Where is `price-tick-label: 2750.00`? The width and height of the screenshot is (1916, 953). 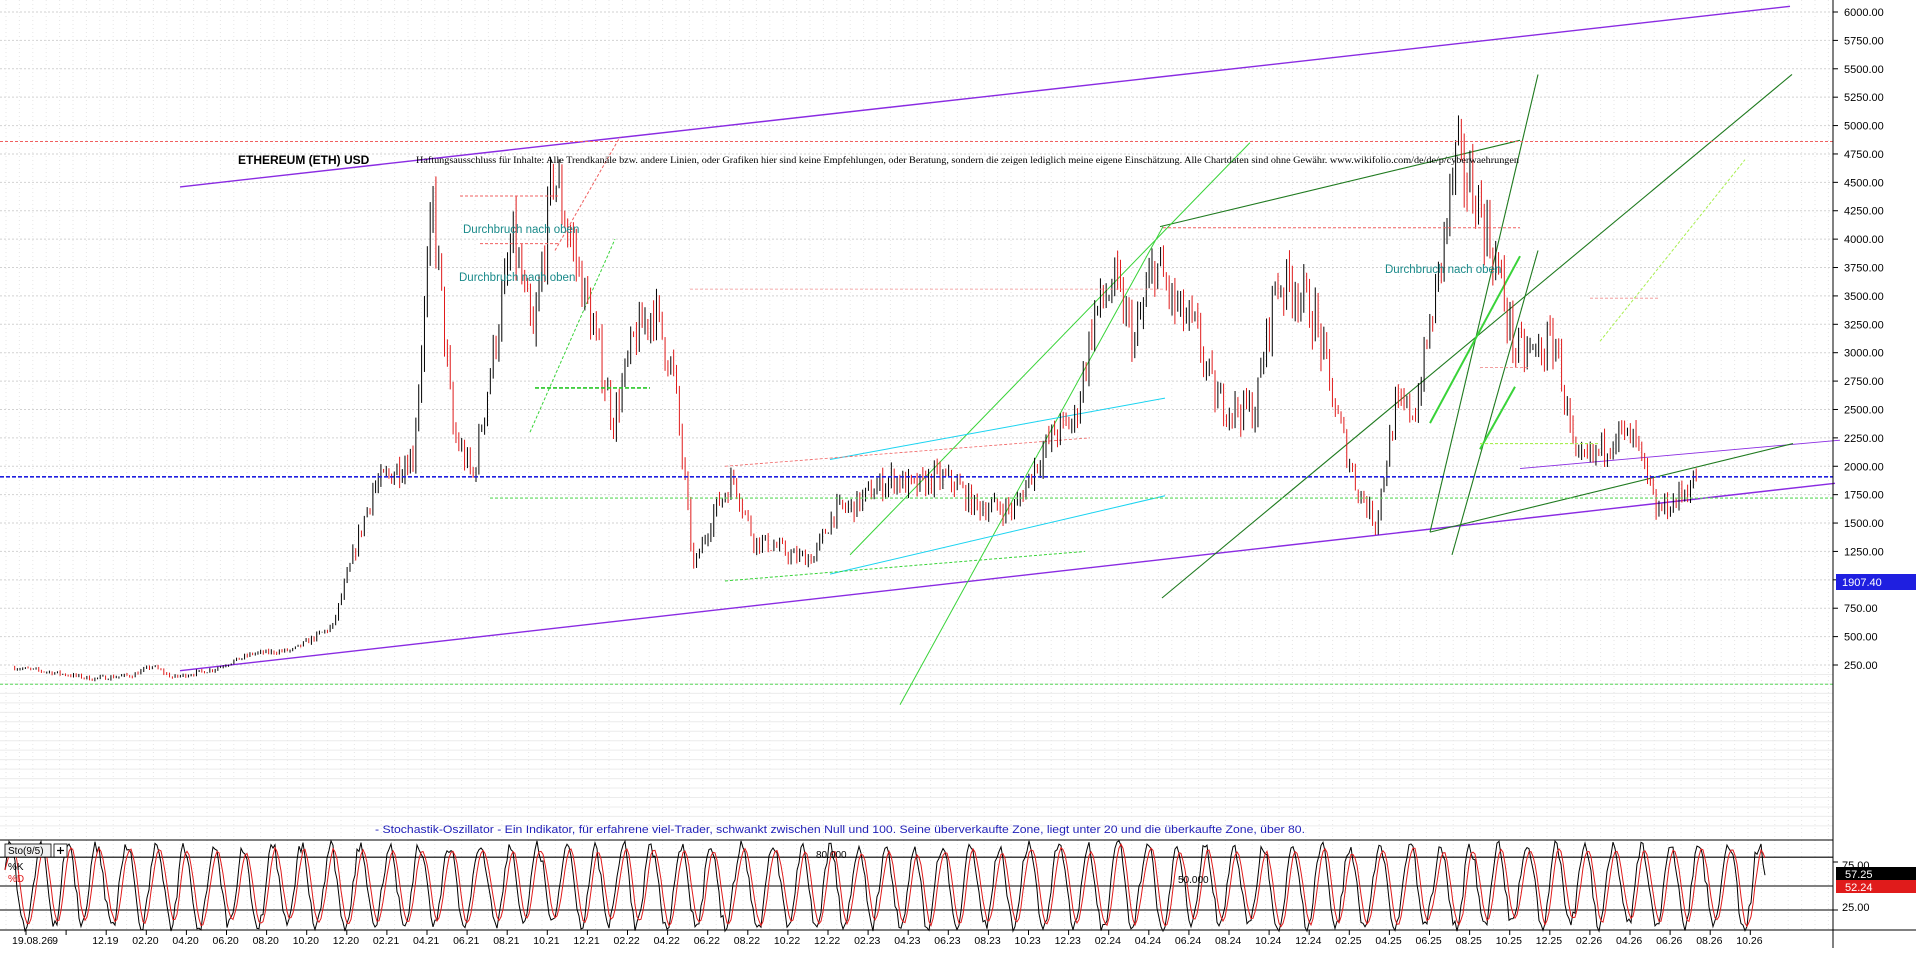 price-tick-label: 2750.00 is located at coordinates (1864, 382).